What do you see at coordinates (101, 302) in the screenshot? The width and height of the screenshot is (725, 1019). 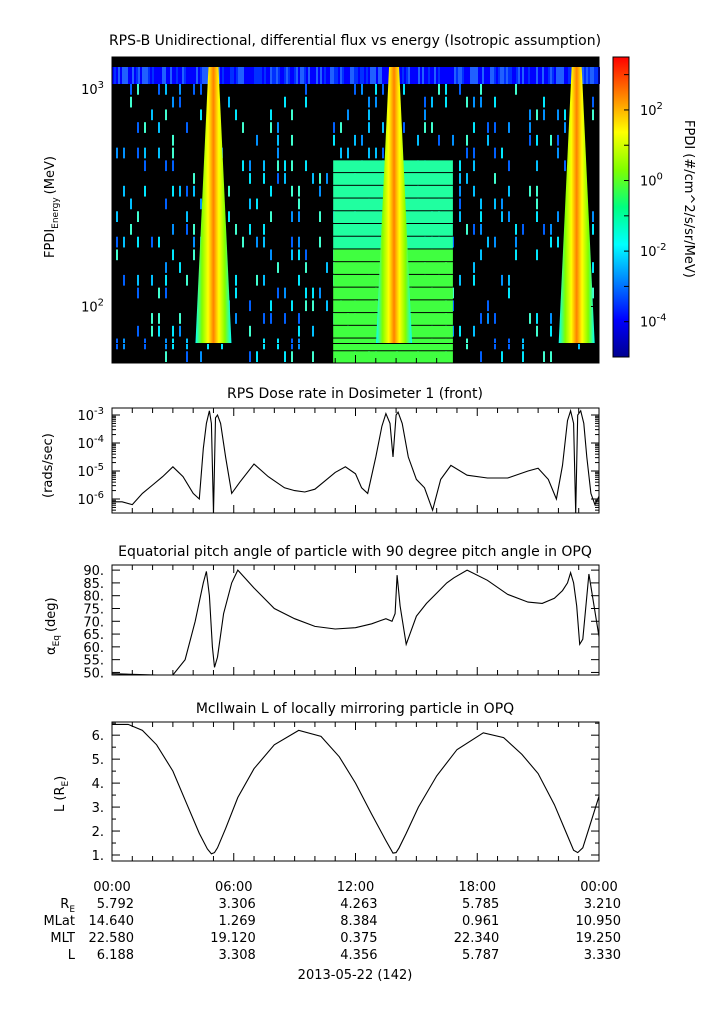 I see `spectrogram-y-tick-label-0-exp: 2` at bounding box center [101, 302].